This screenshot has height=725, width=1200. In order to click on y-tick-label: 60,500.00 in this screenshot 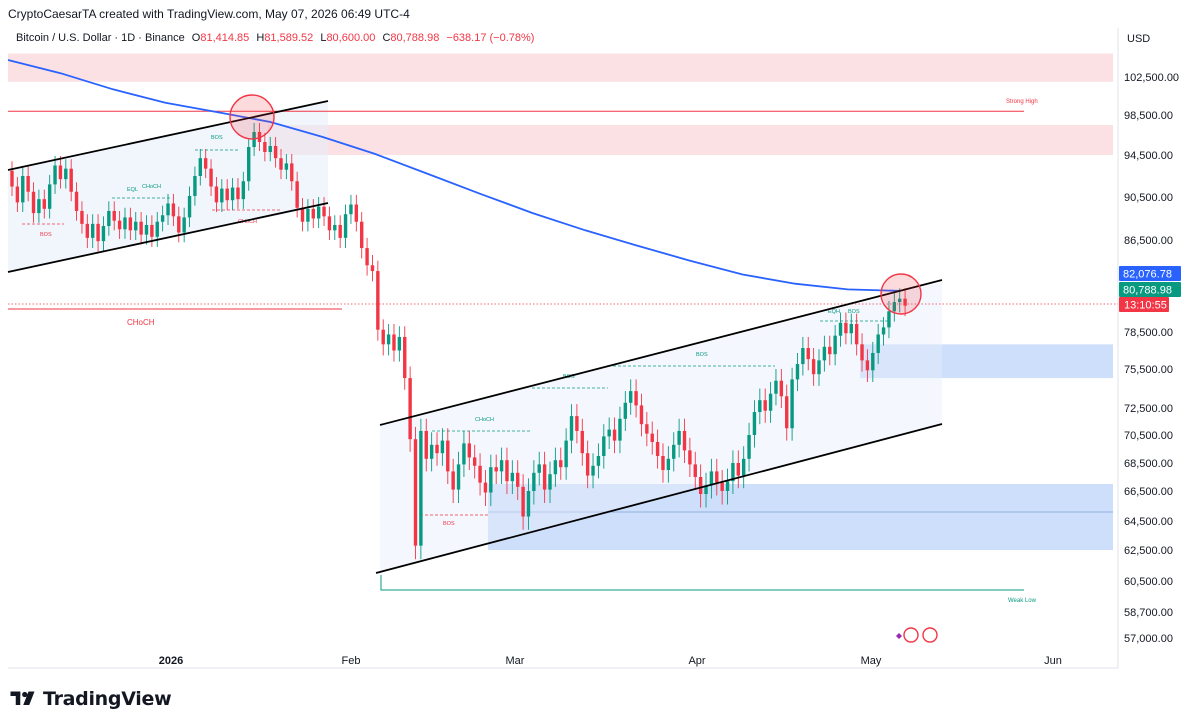, I will do `click(1148, 582)`.